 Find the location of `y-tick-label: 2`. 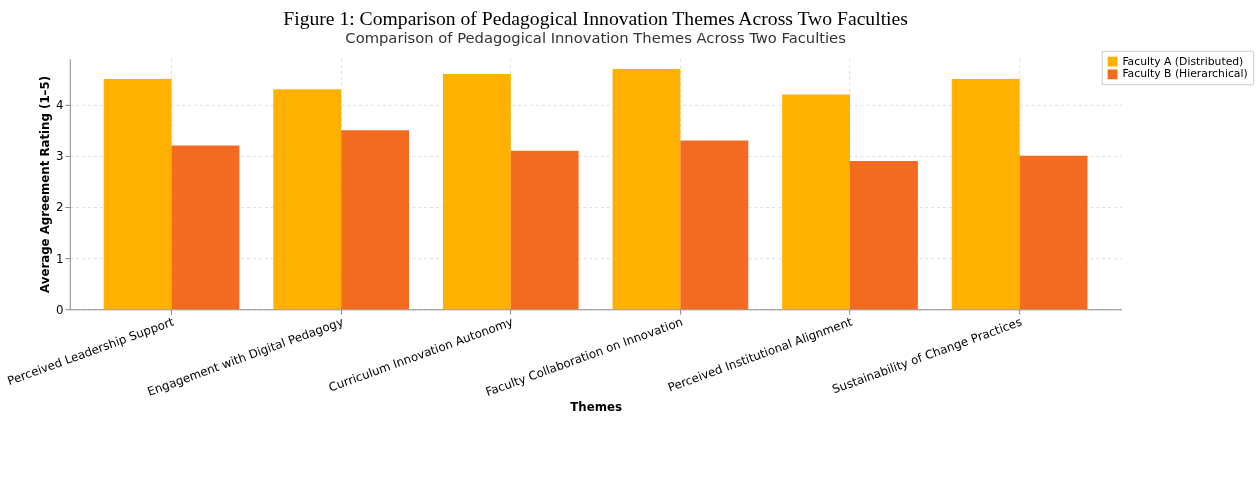

y-tick-label: 2 is located at coordinates (59, 207).